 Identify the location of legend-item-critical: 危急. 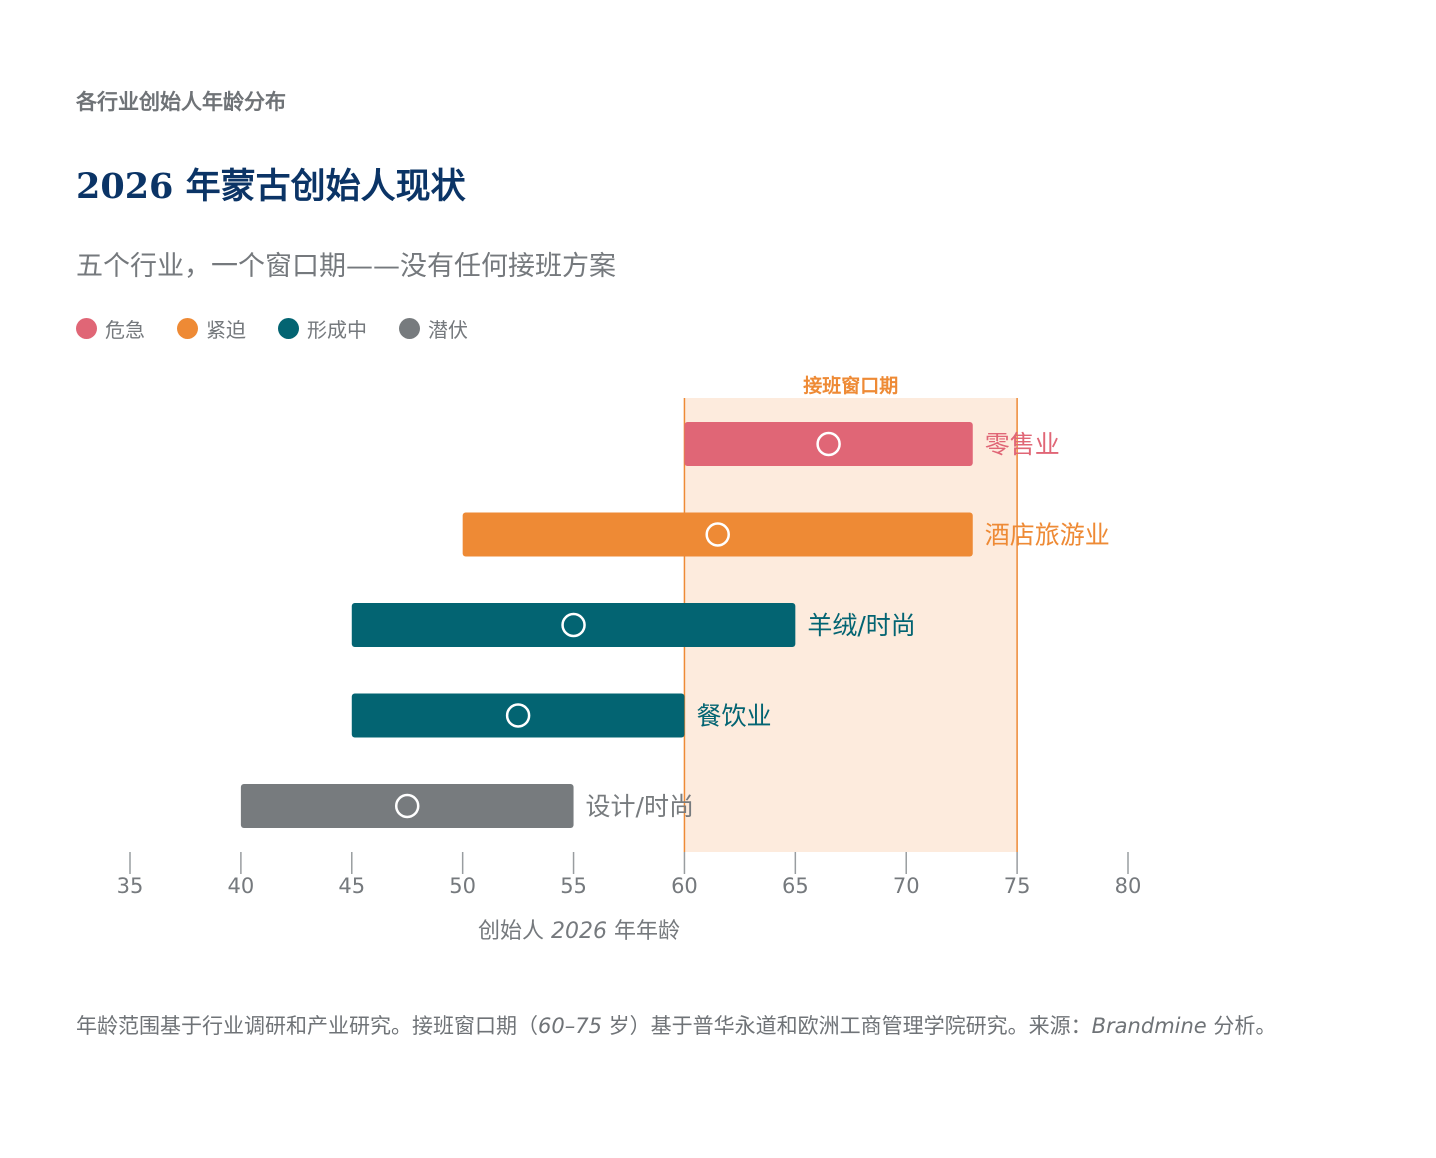
(110, 328).